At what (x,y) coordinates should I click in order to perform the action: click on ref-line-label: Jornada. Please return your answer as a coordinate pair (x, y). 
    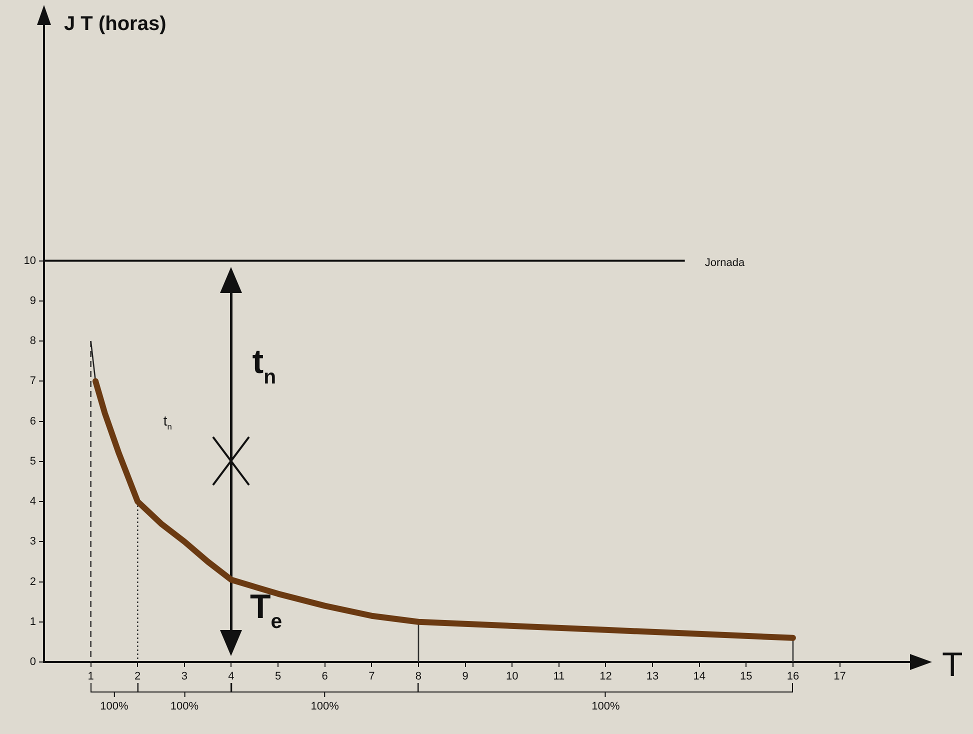
    Looking at the image, I should click on (725, 262).